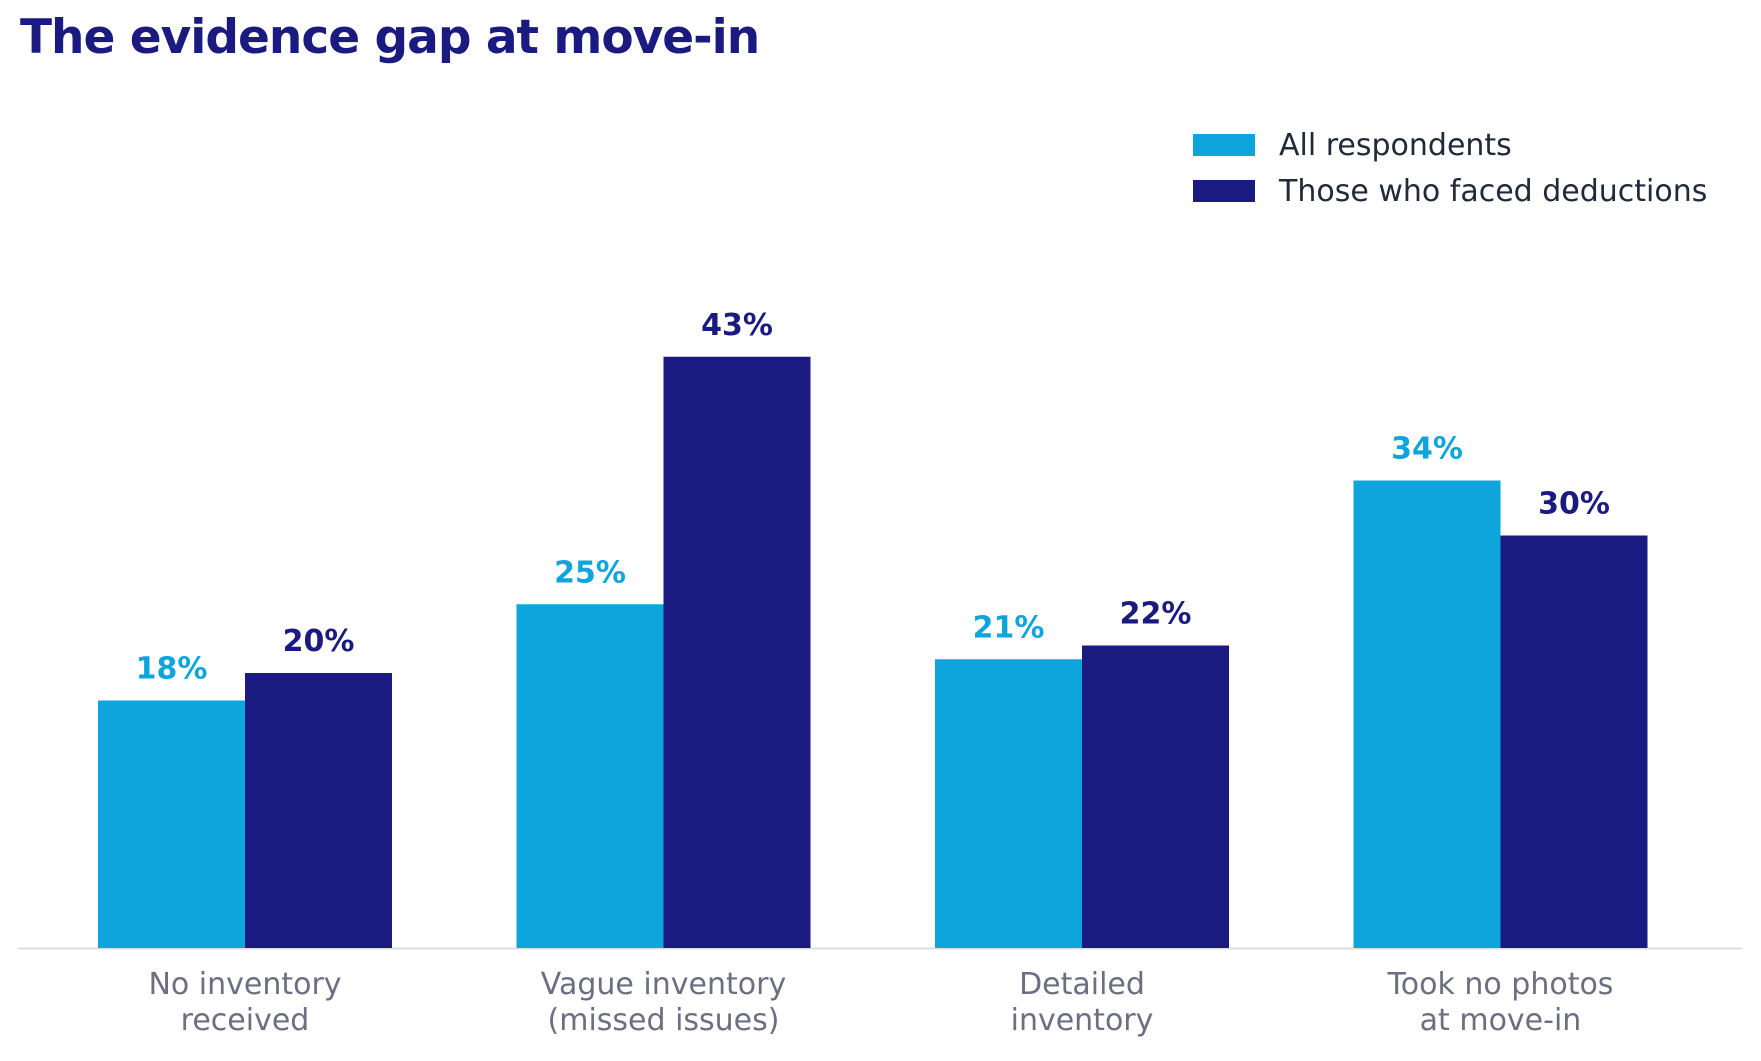 Image resolution: width=1761 pixels, height=1061 pixels. I want to click on data-label-faced-deductions-0: 20%, so click(319, 641).